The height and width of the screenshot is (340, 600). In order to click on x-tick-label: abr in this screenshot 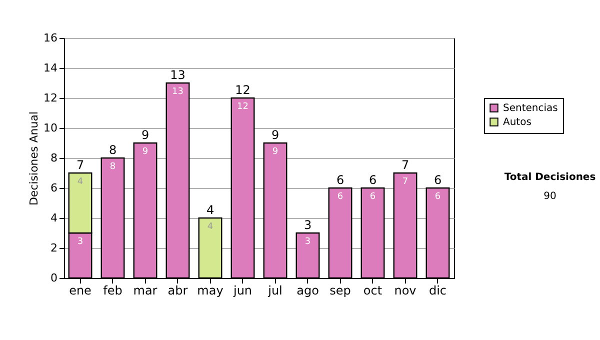, I will do `click(178, 291)`.